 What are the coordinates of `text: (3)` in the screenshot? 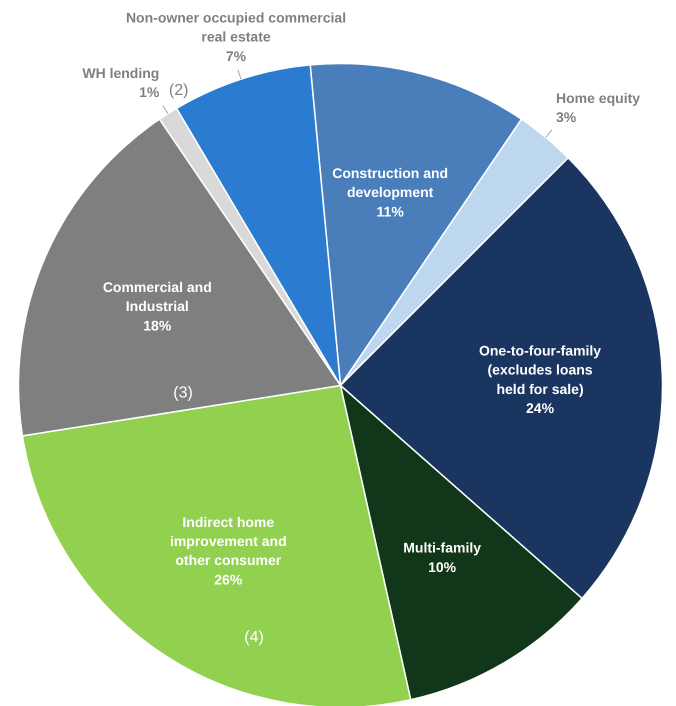 It's located at (183, 393).